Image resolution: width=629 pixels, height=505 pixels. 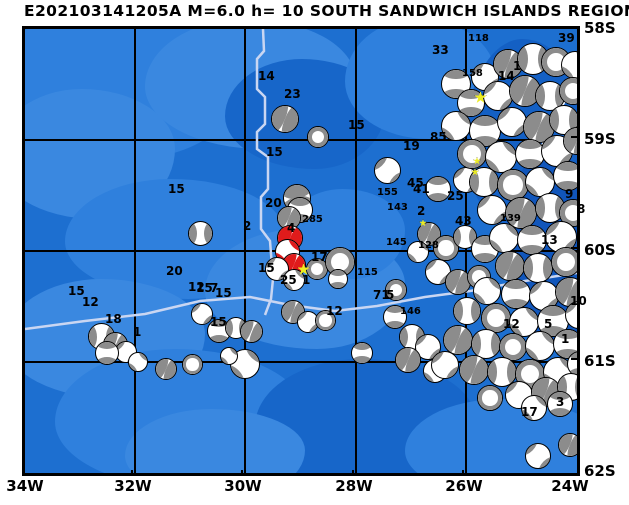 I want to click on depth-label: 4, so click(x=291, y=228).